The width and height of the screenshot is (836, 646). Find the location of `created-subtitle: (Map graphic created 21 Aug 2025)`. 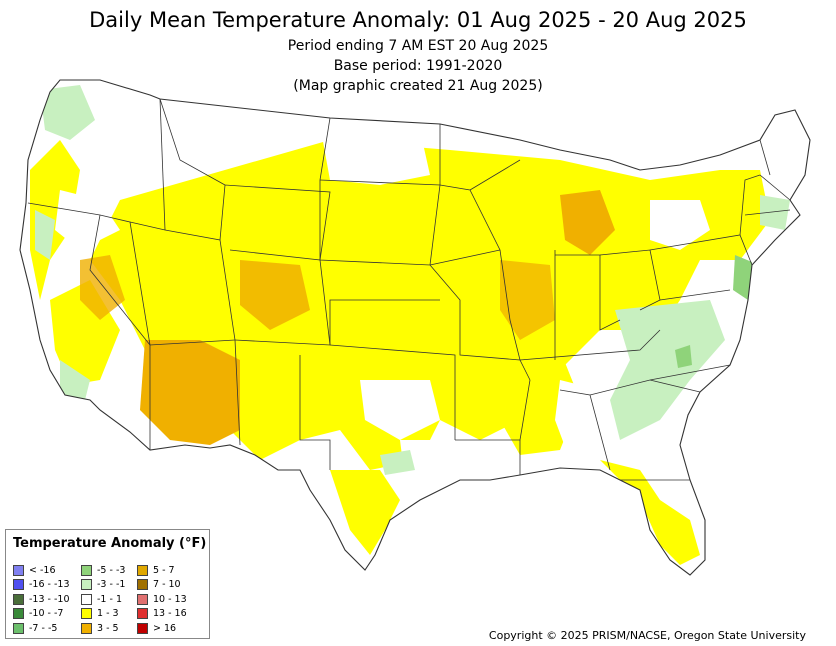

created-subtitle: (Map graphic created 21 Aug 2025) is located at coordinates (418, 86).